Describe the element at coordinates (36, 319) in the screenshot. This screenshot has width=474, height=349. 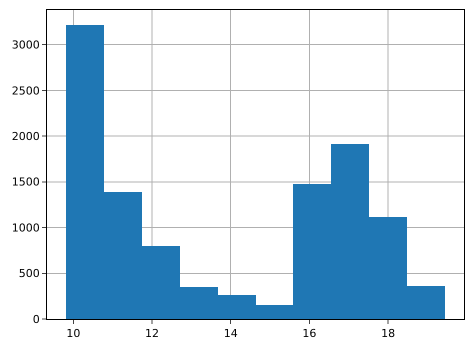
I see `y-tick-label: 0` at that location.